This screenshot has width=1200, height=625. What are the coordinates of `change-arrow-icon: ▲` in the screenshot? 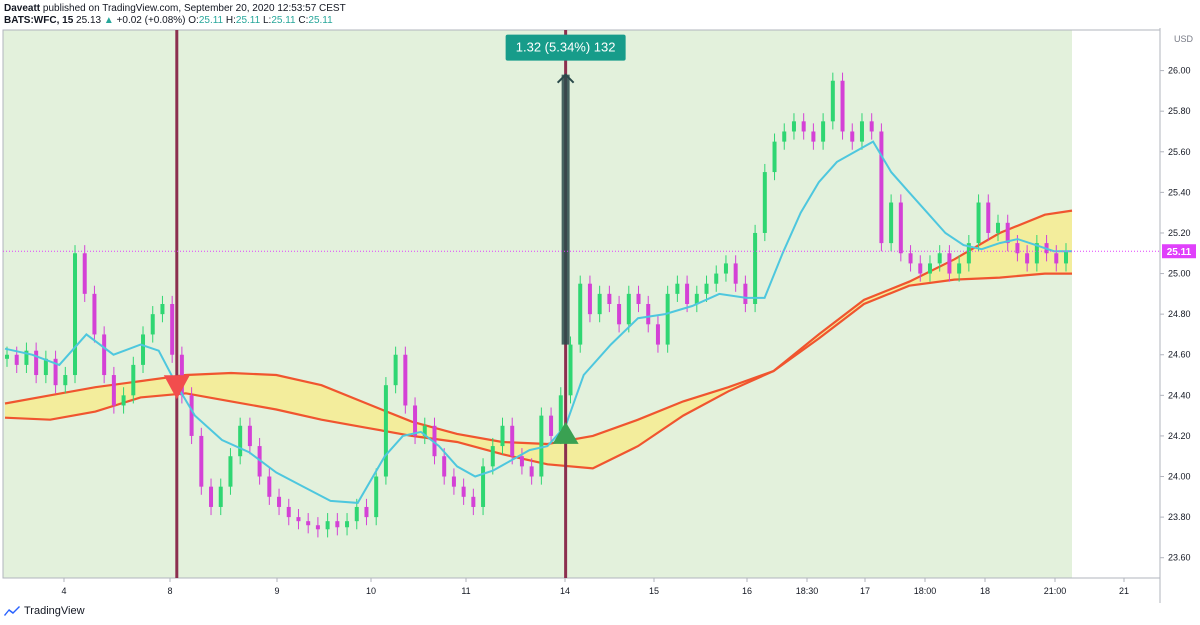 It's located at (108, 20).